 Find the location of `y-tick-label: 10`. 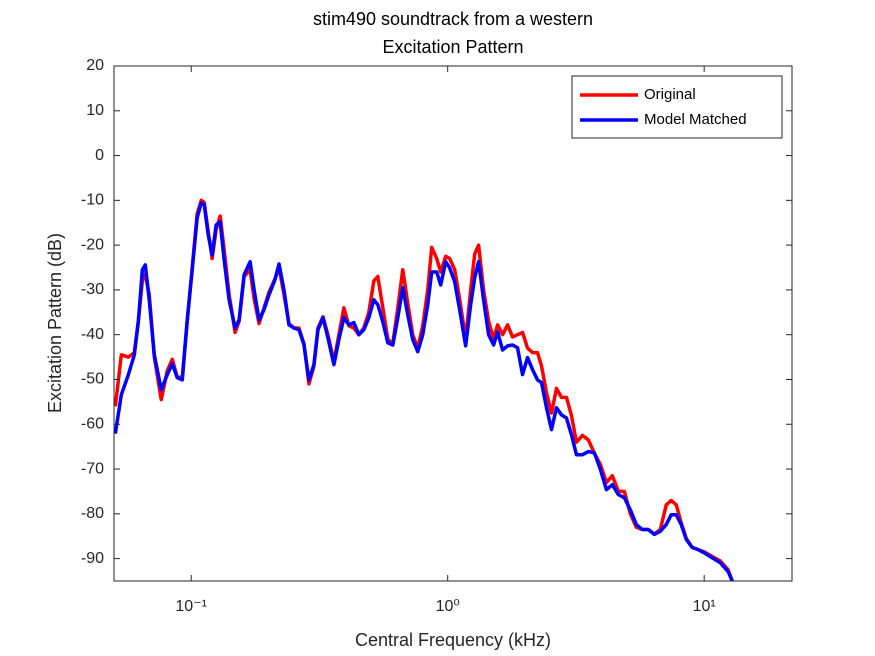

y-tick-label: 10 is located at coordinates (95, 110).